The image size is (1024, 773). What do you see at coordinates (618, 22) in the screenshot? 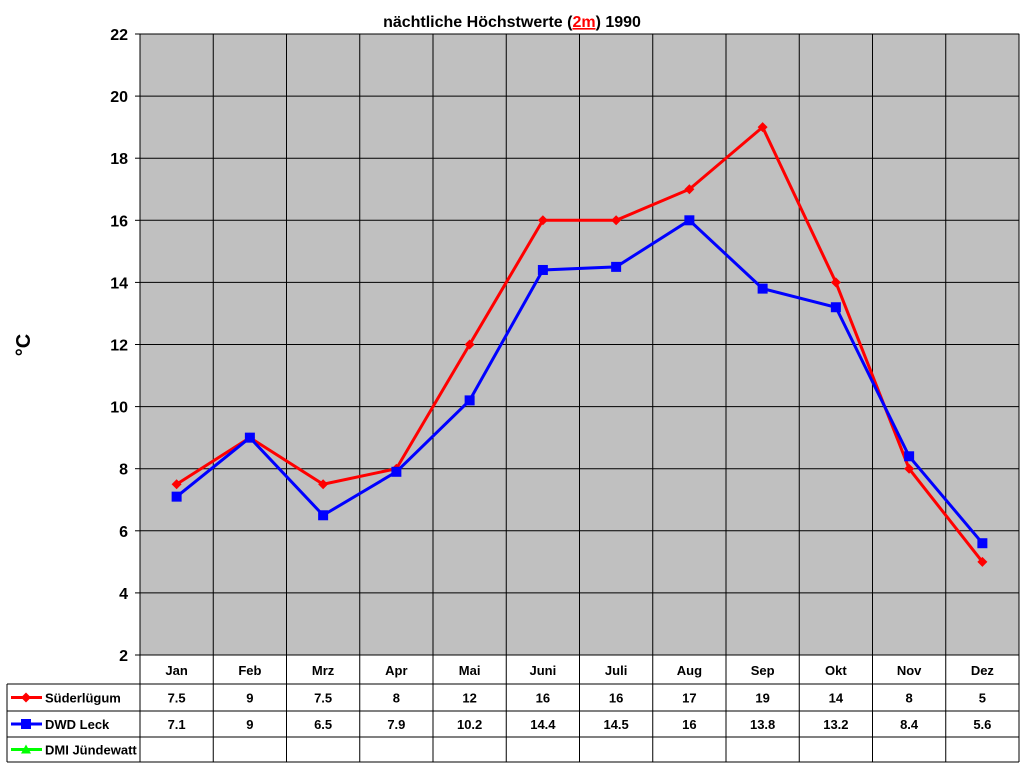
I see `title-text-after: ) 1990` at bounding box center [618, 22].